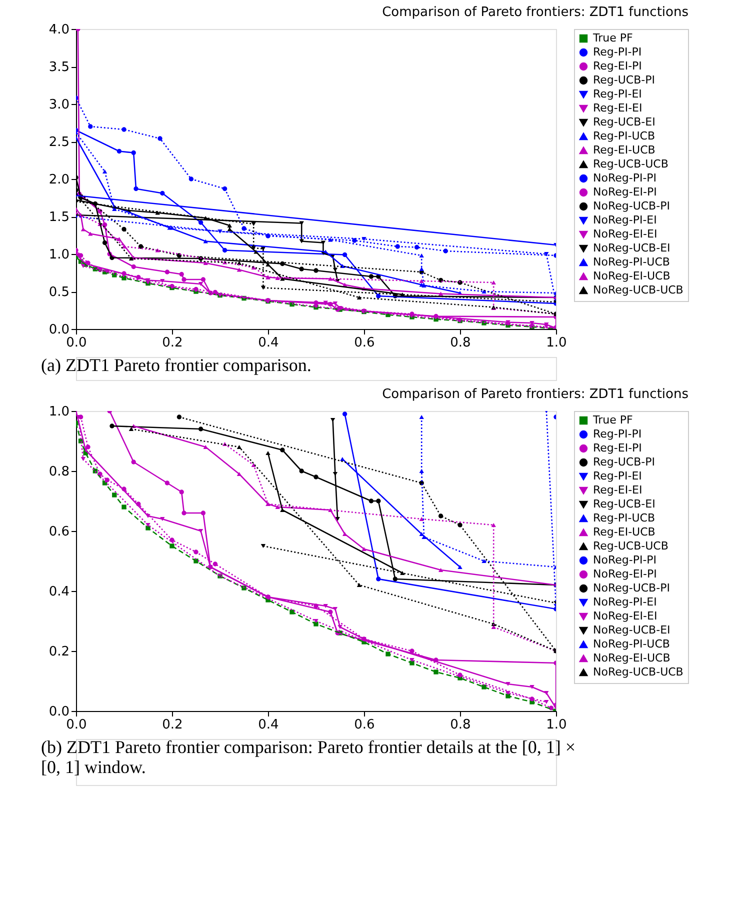 The width and height of the screenshot is (743, 900). Describe the element at coordinates (59, 142) in the screenshot. I see `y-tick-label: 2.5` at that location.